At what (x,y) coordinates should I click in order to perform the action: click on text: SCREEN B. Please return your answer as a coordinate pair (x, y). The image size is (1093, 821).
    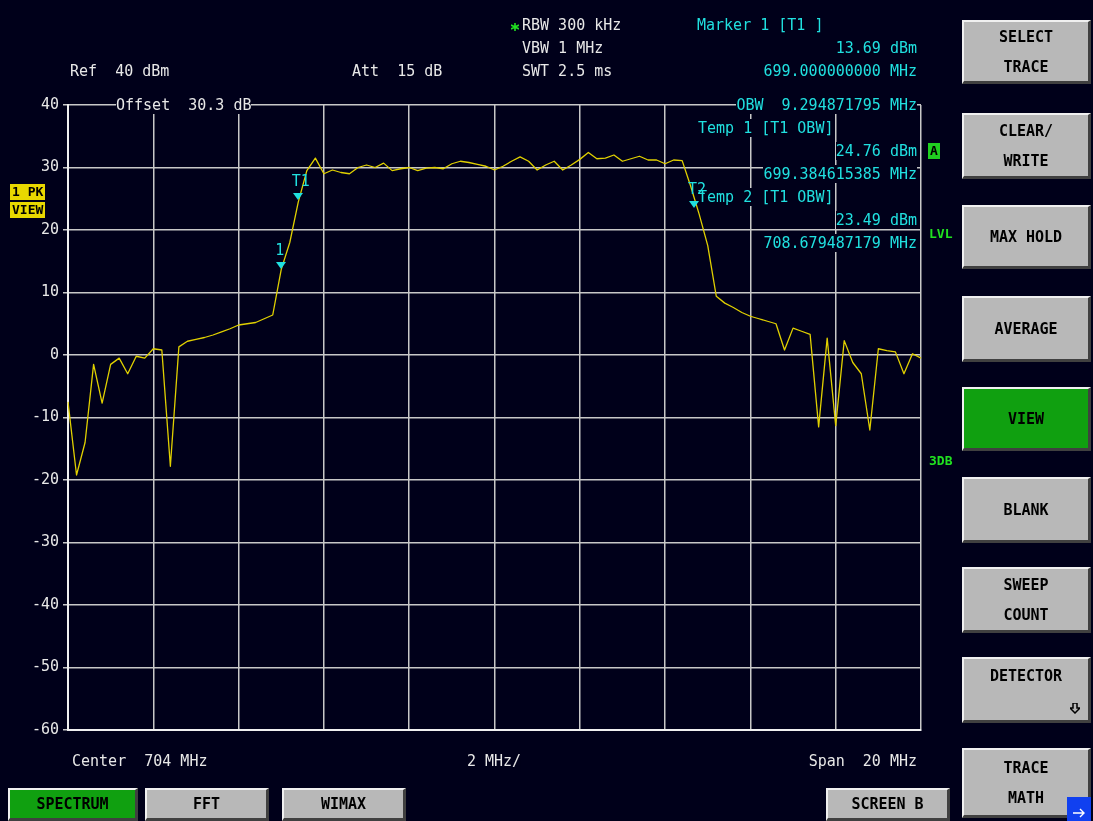
    Looking at the image, I should click on (888, 804).